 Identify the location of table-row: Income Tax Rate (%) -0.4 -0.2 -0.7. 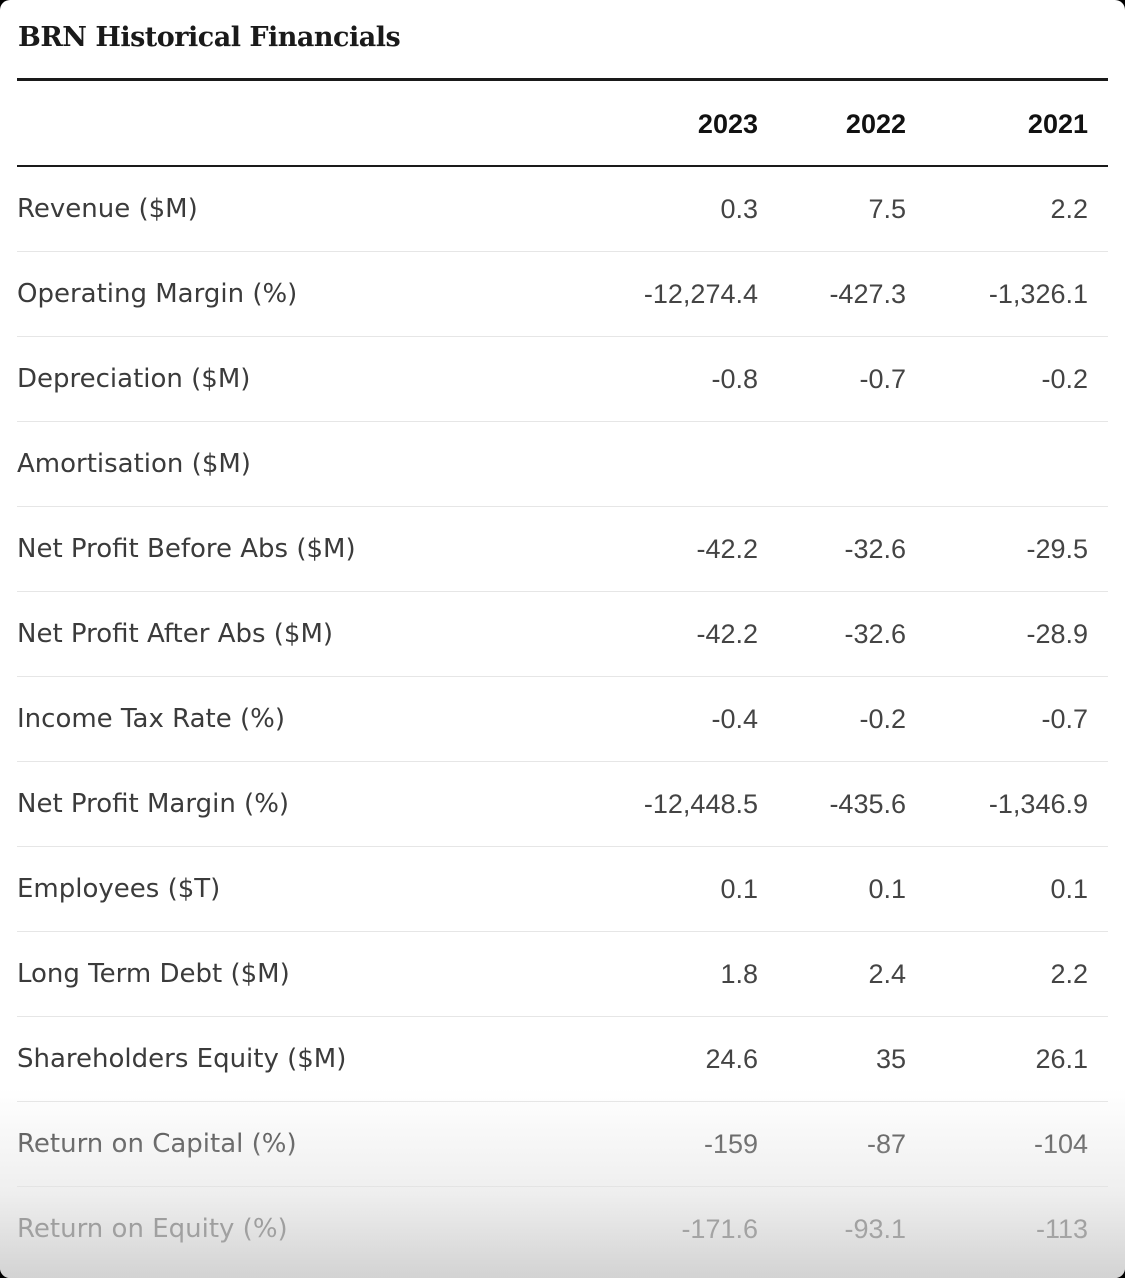
(562, 719).